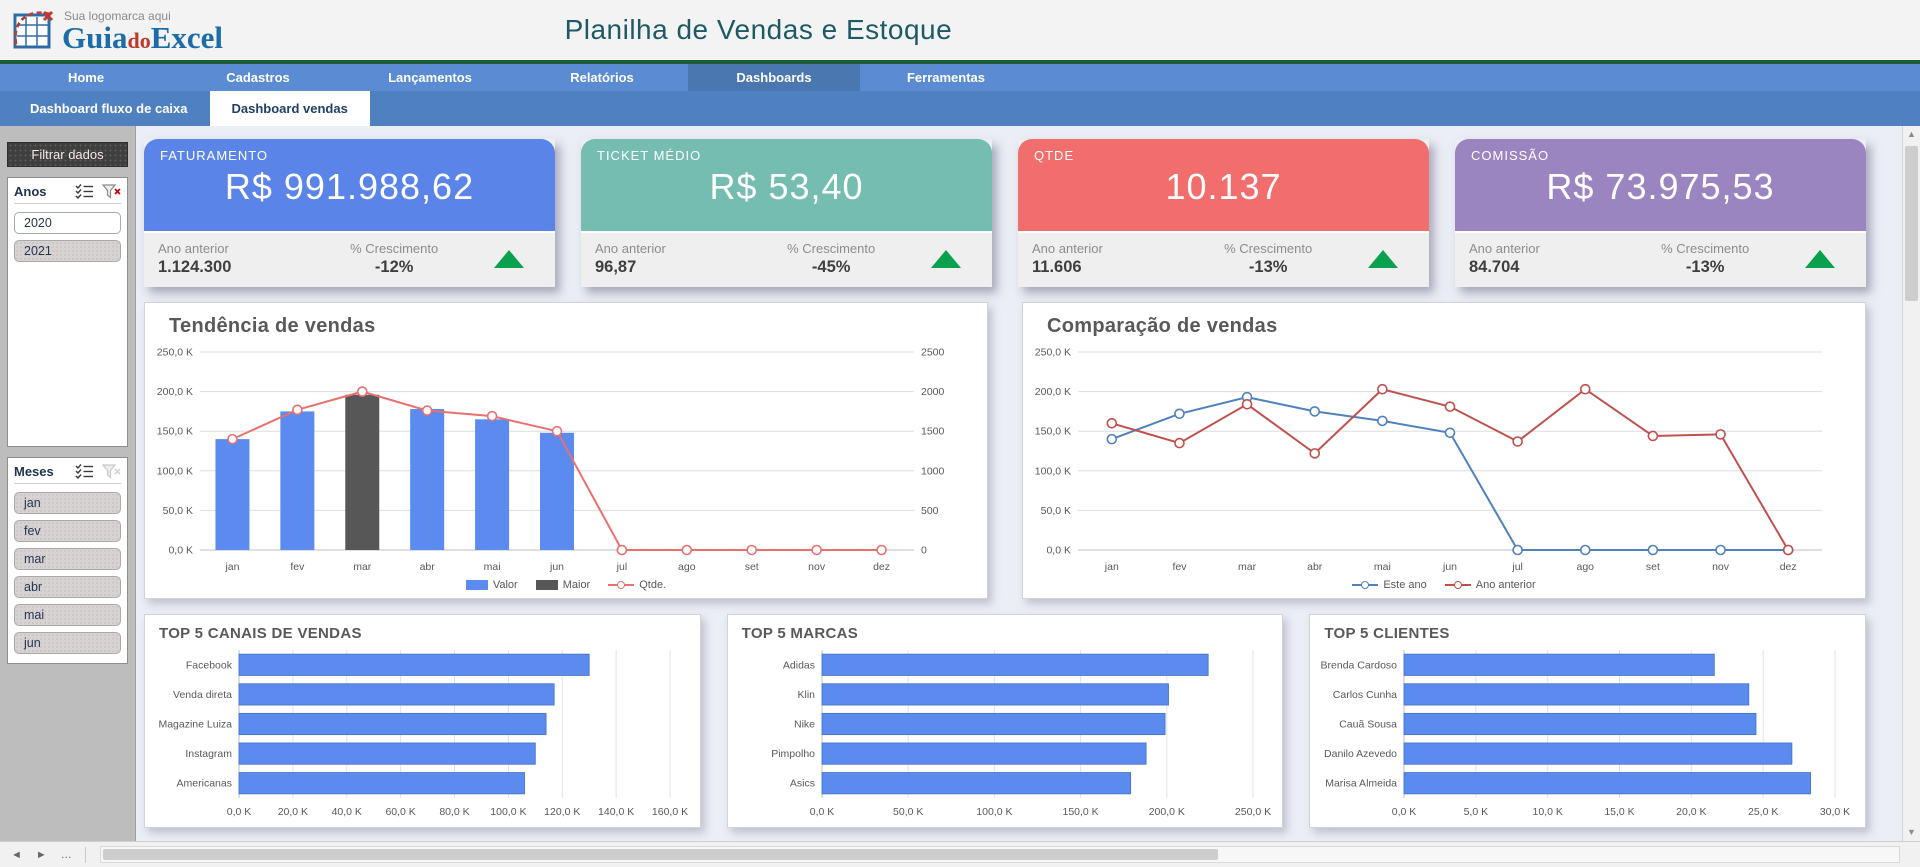 The height and width of the screenshot is (867, 1920). Describe the element at coordinates (1365, 695) in the screenshot. I see `svg-text: Carlos Cunha` at that location.